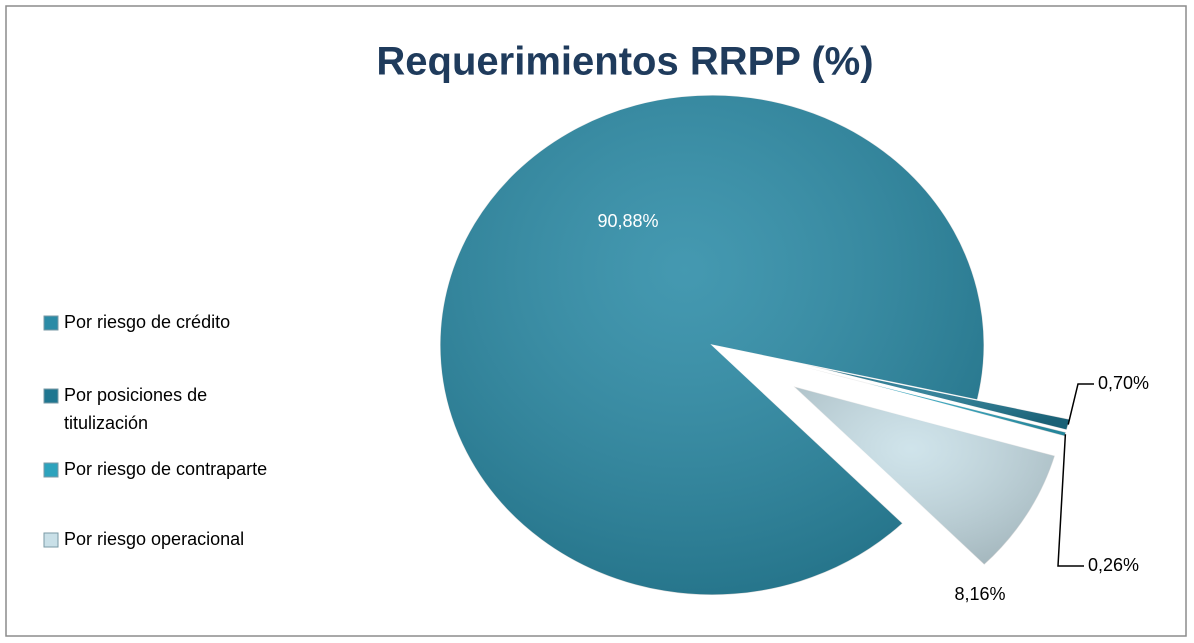  I want to click on legend-label: Por posiciones de titulización, so click(135, 409).